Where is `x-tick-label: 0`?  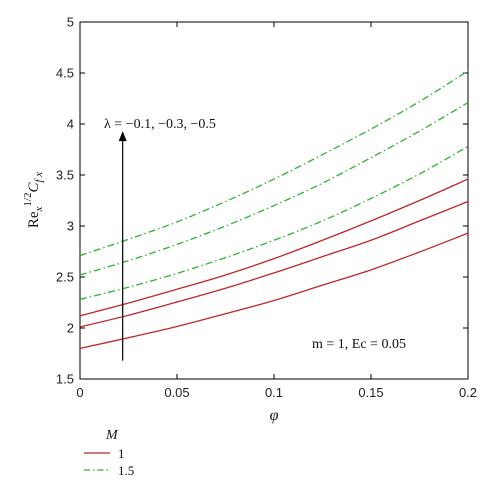 x-tick-label: 0 is located at coordinates (79, 392).